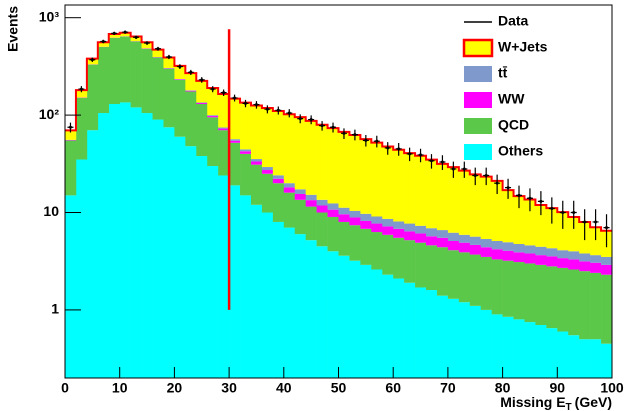  I want to click on legend-label: tt̄, so click(503, 72).